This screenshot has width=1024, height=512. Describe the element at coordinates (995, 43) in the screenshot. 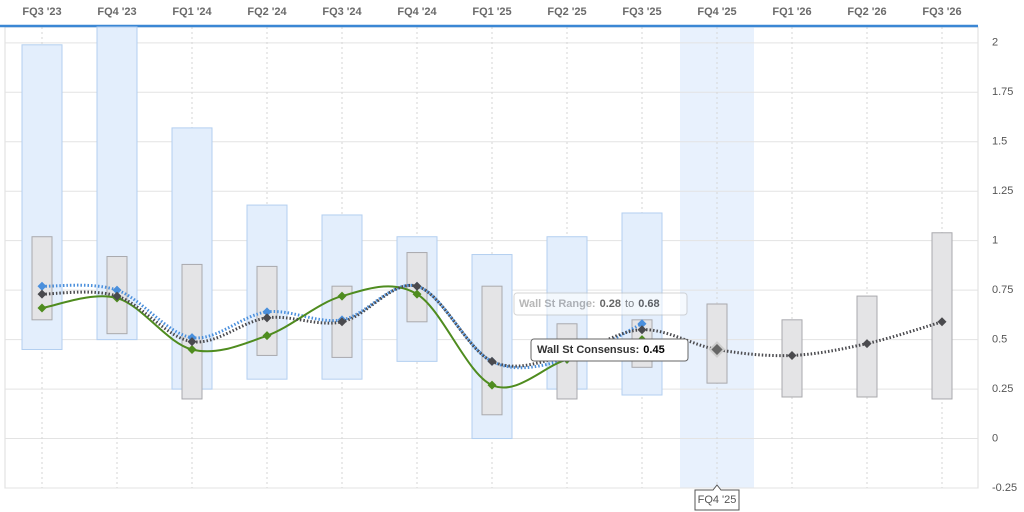

I see `y-tick-label: 2` at that location.